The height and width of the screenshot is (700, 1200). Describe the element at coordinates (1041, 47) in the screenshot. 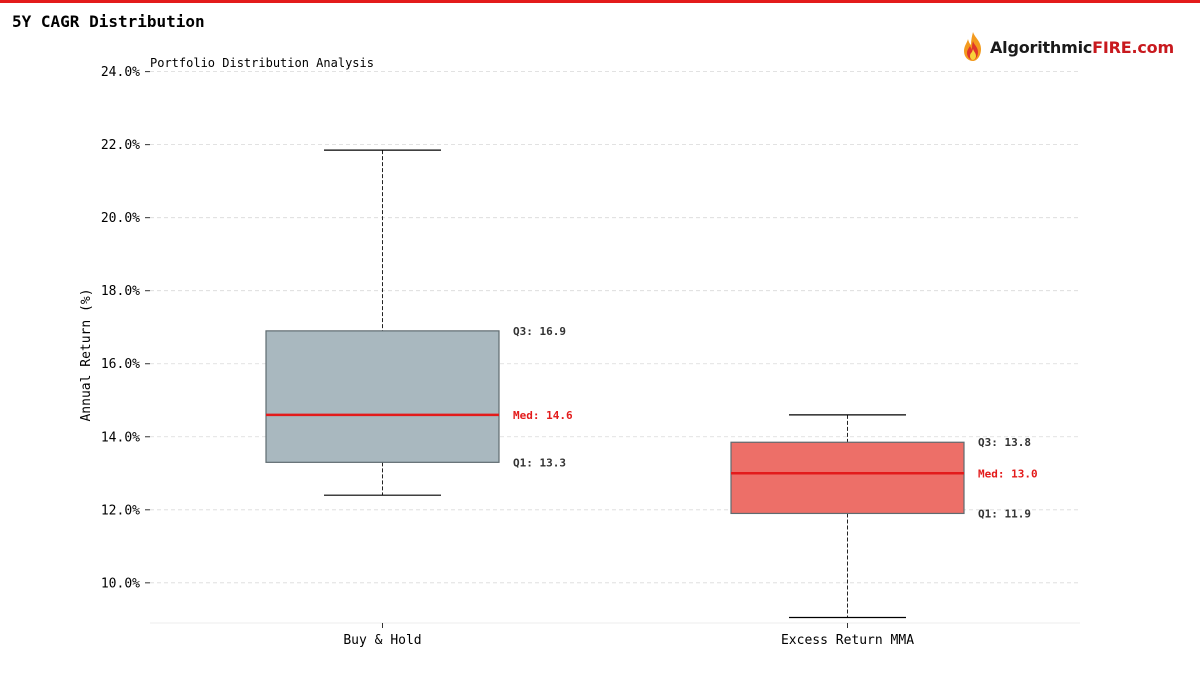

I see `brand-name-part1: Algorithmic` at that location.